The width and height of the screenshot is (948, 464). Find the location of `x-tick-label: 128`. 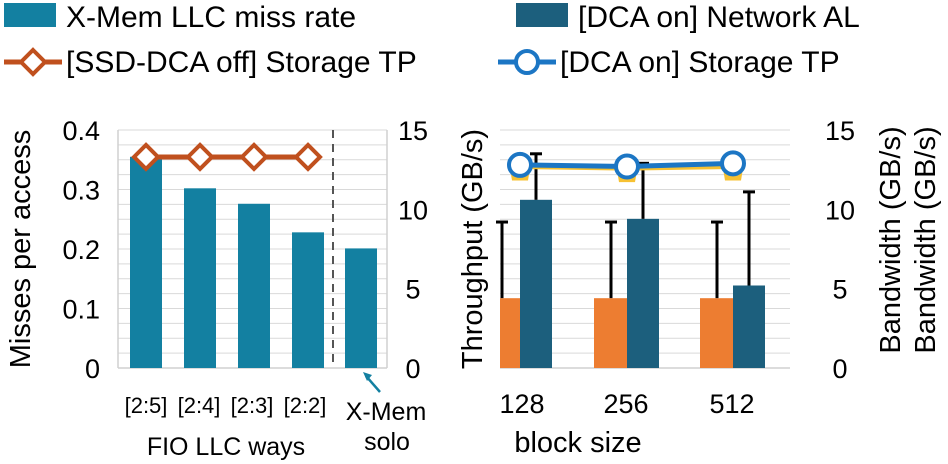

x-tick-label: 128 is located at coordinates (521, 404).